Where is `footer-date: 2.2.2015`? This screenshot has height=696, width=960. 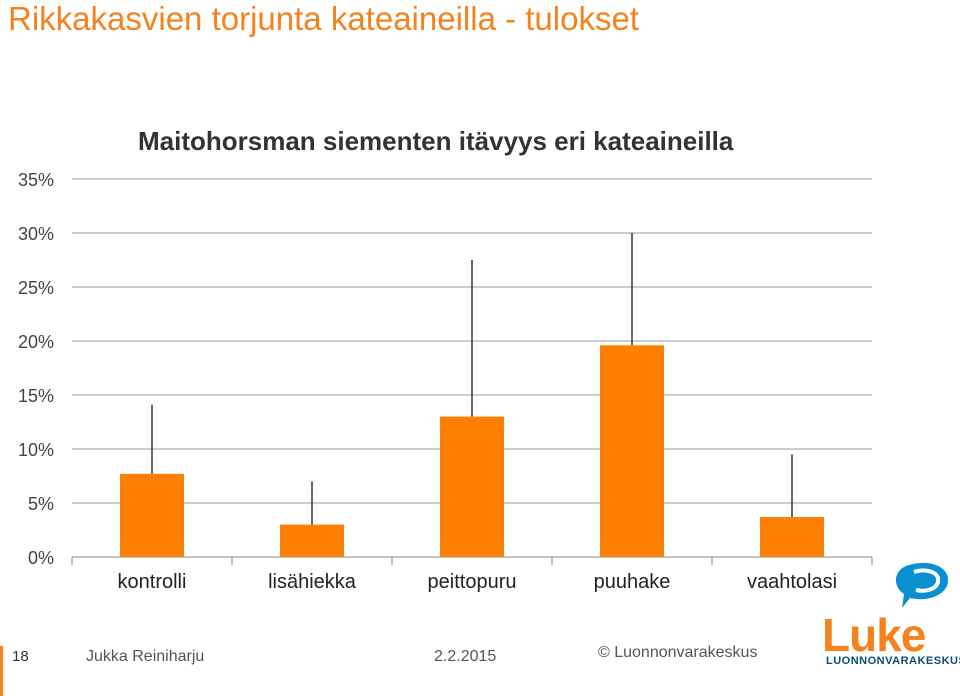 footer-date: 2.2.2015 is located at coordinates (465, 656).